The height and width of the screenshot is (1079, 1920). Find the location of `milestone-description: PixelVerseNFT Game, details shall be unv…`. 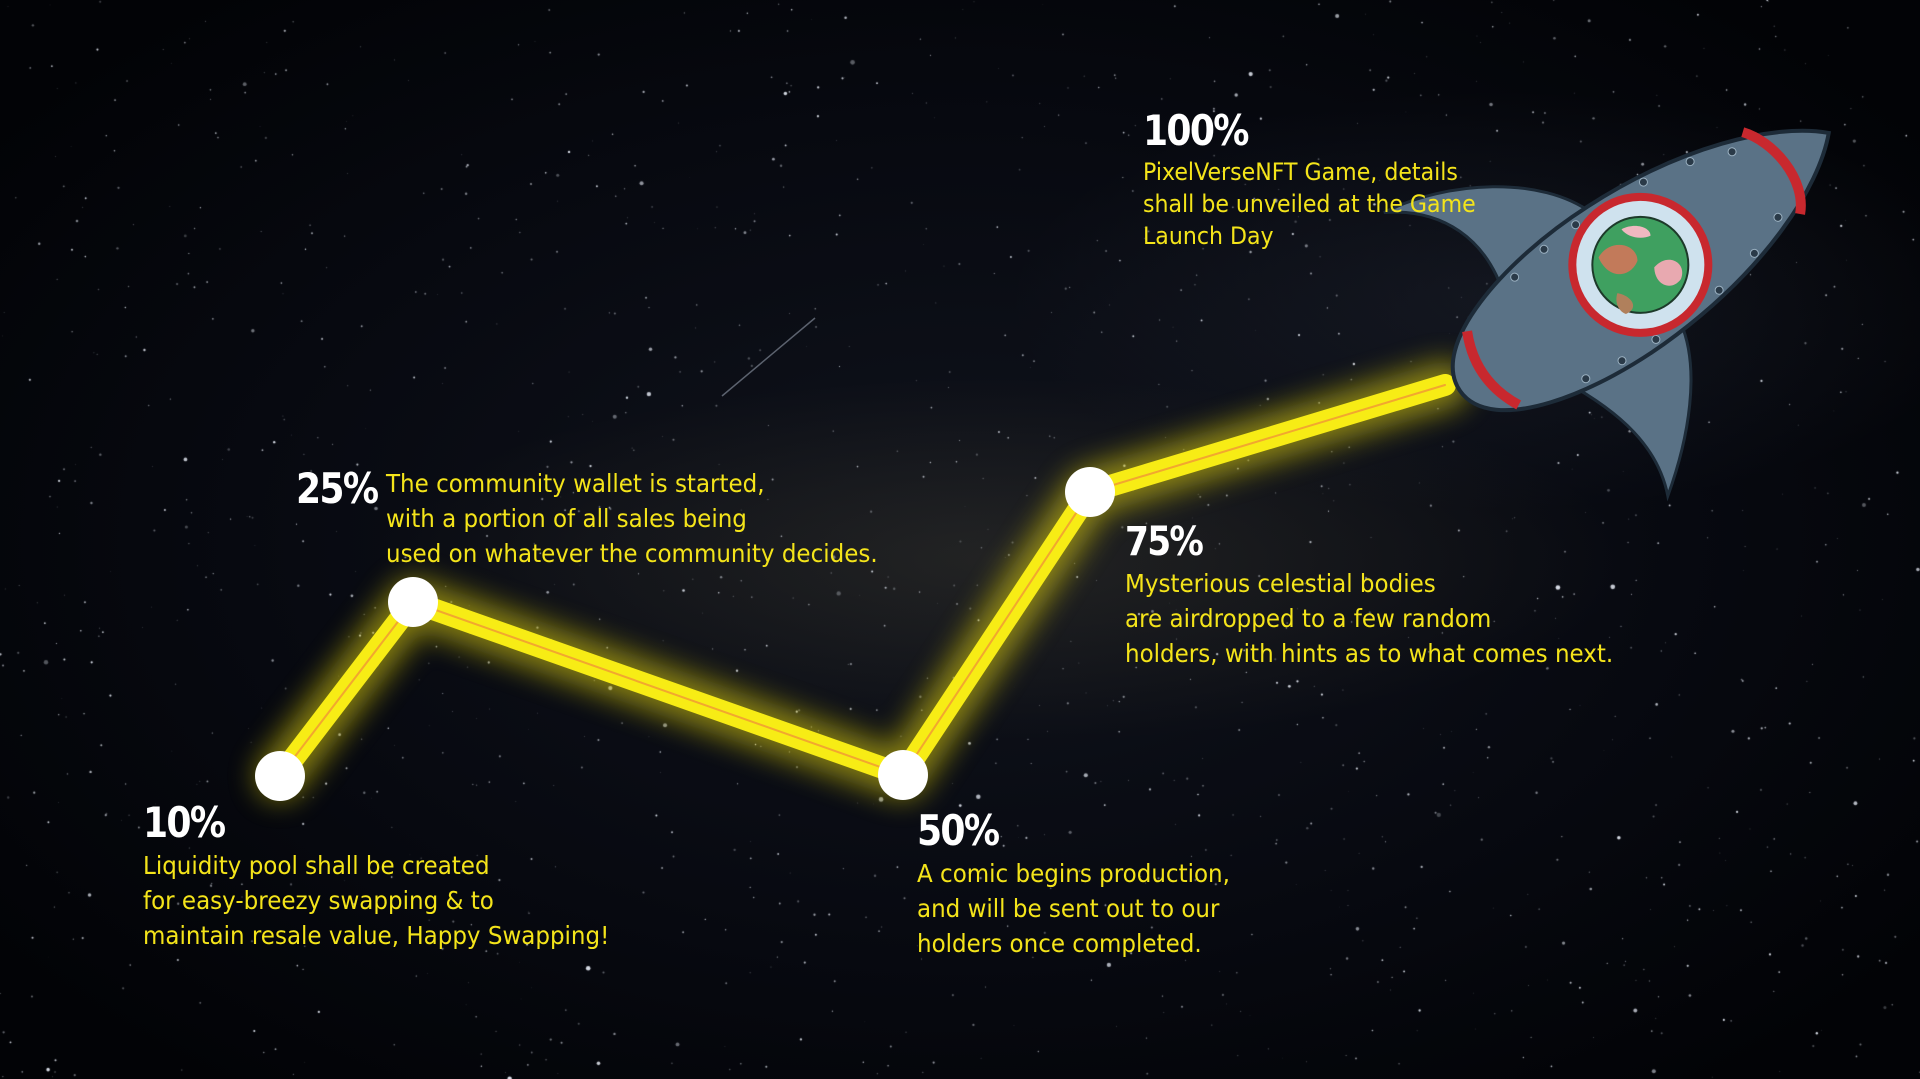

milestone-description: PixelVerseNFT Game, details shall be unv… is located at coordinates (1309, 204).